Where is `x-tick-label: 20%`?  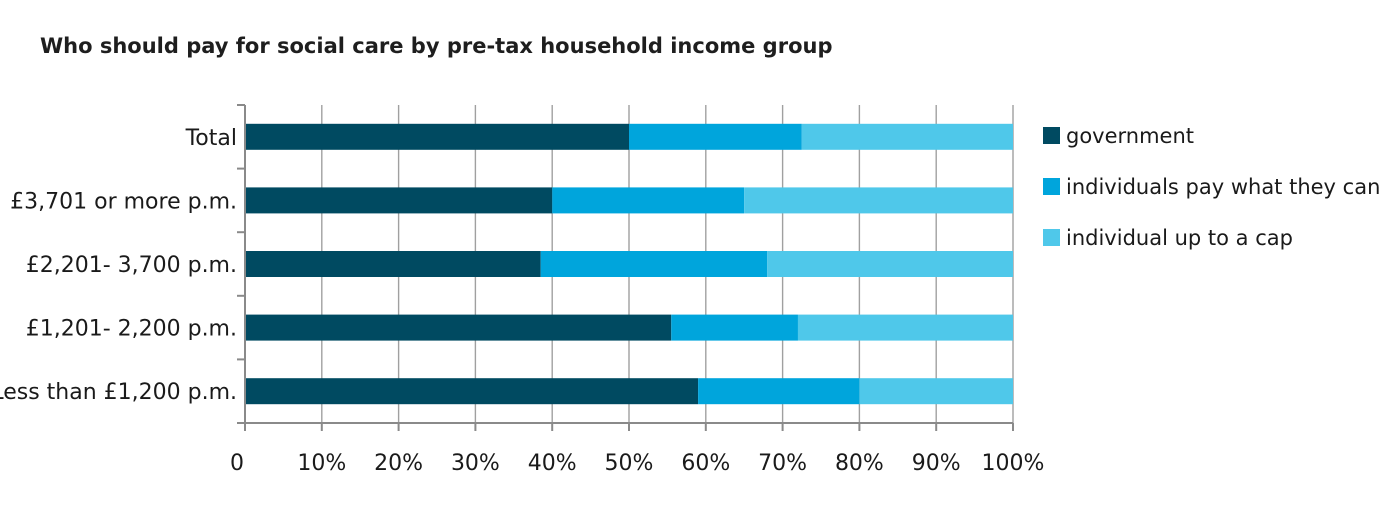
x-tick-label: 20% is located at coordinates (398, 463).